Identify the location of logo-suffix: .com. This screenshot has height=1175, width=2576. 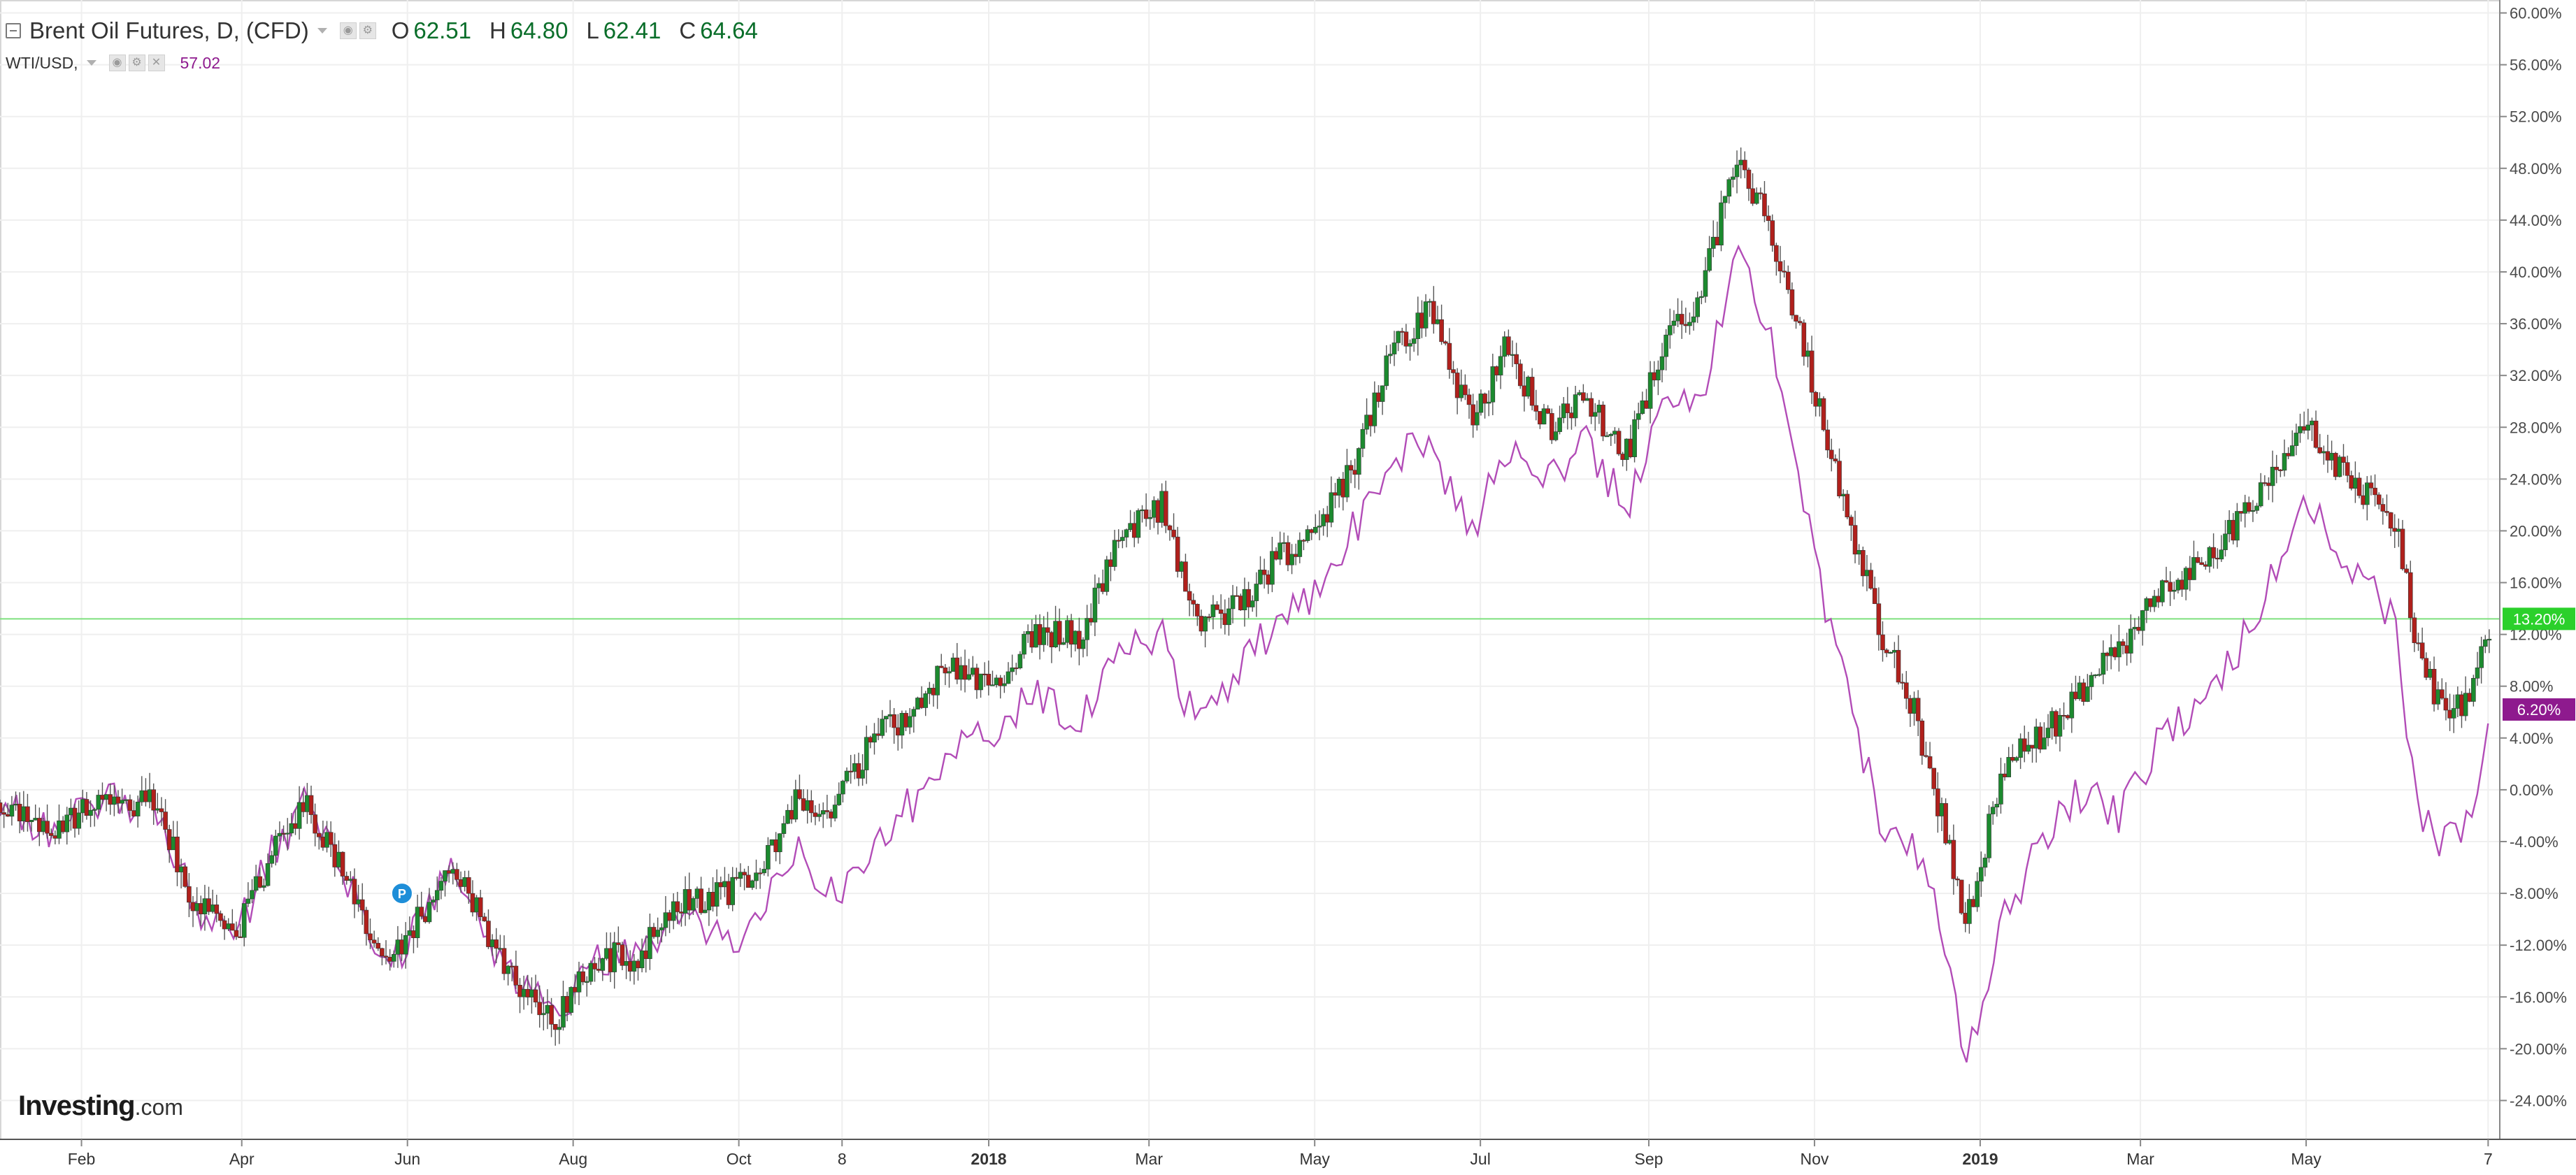
(158, 1107).